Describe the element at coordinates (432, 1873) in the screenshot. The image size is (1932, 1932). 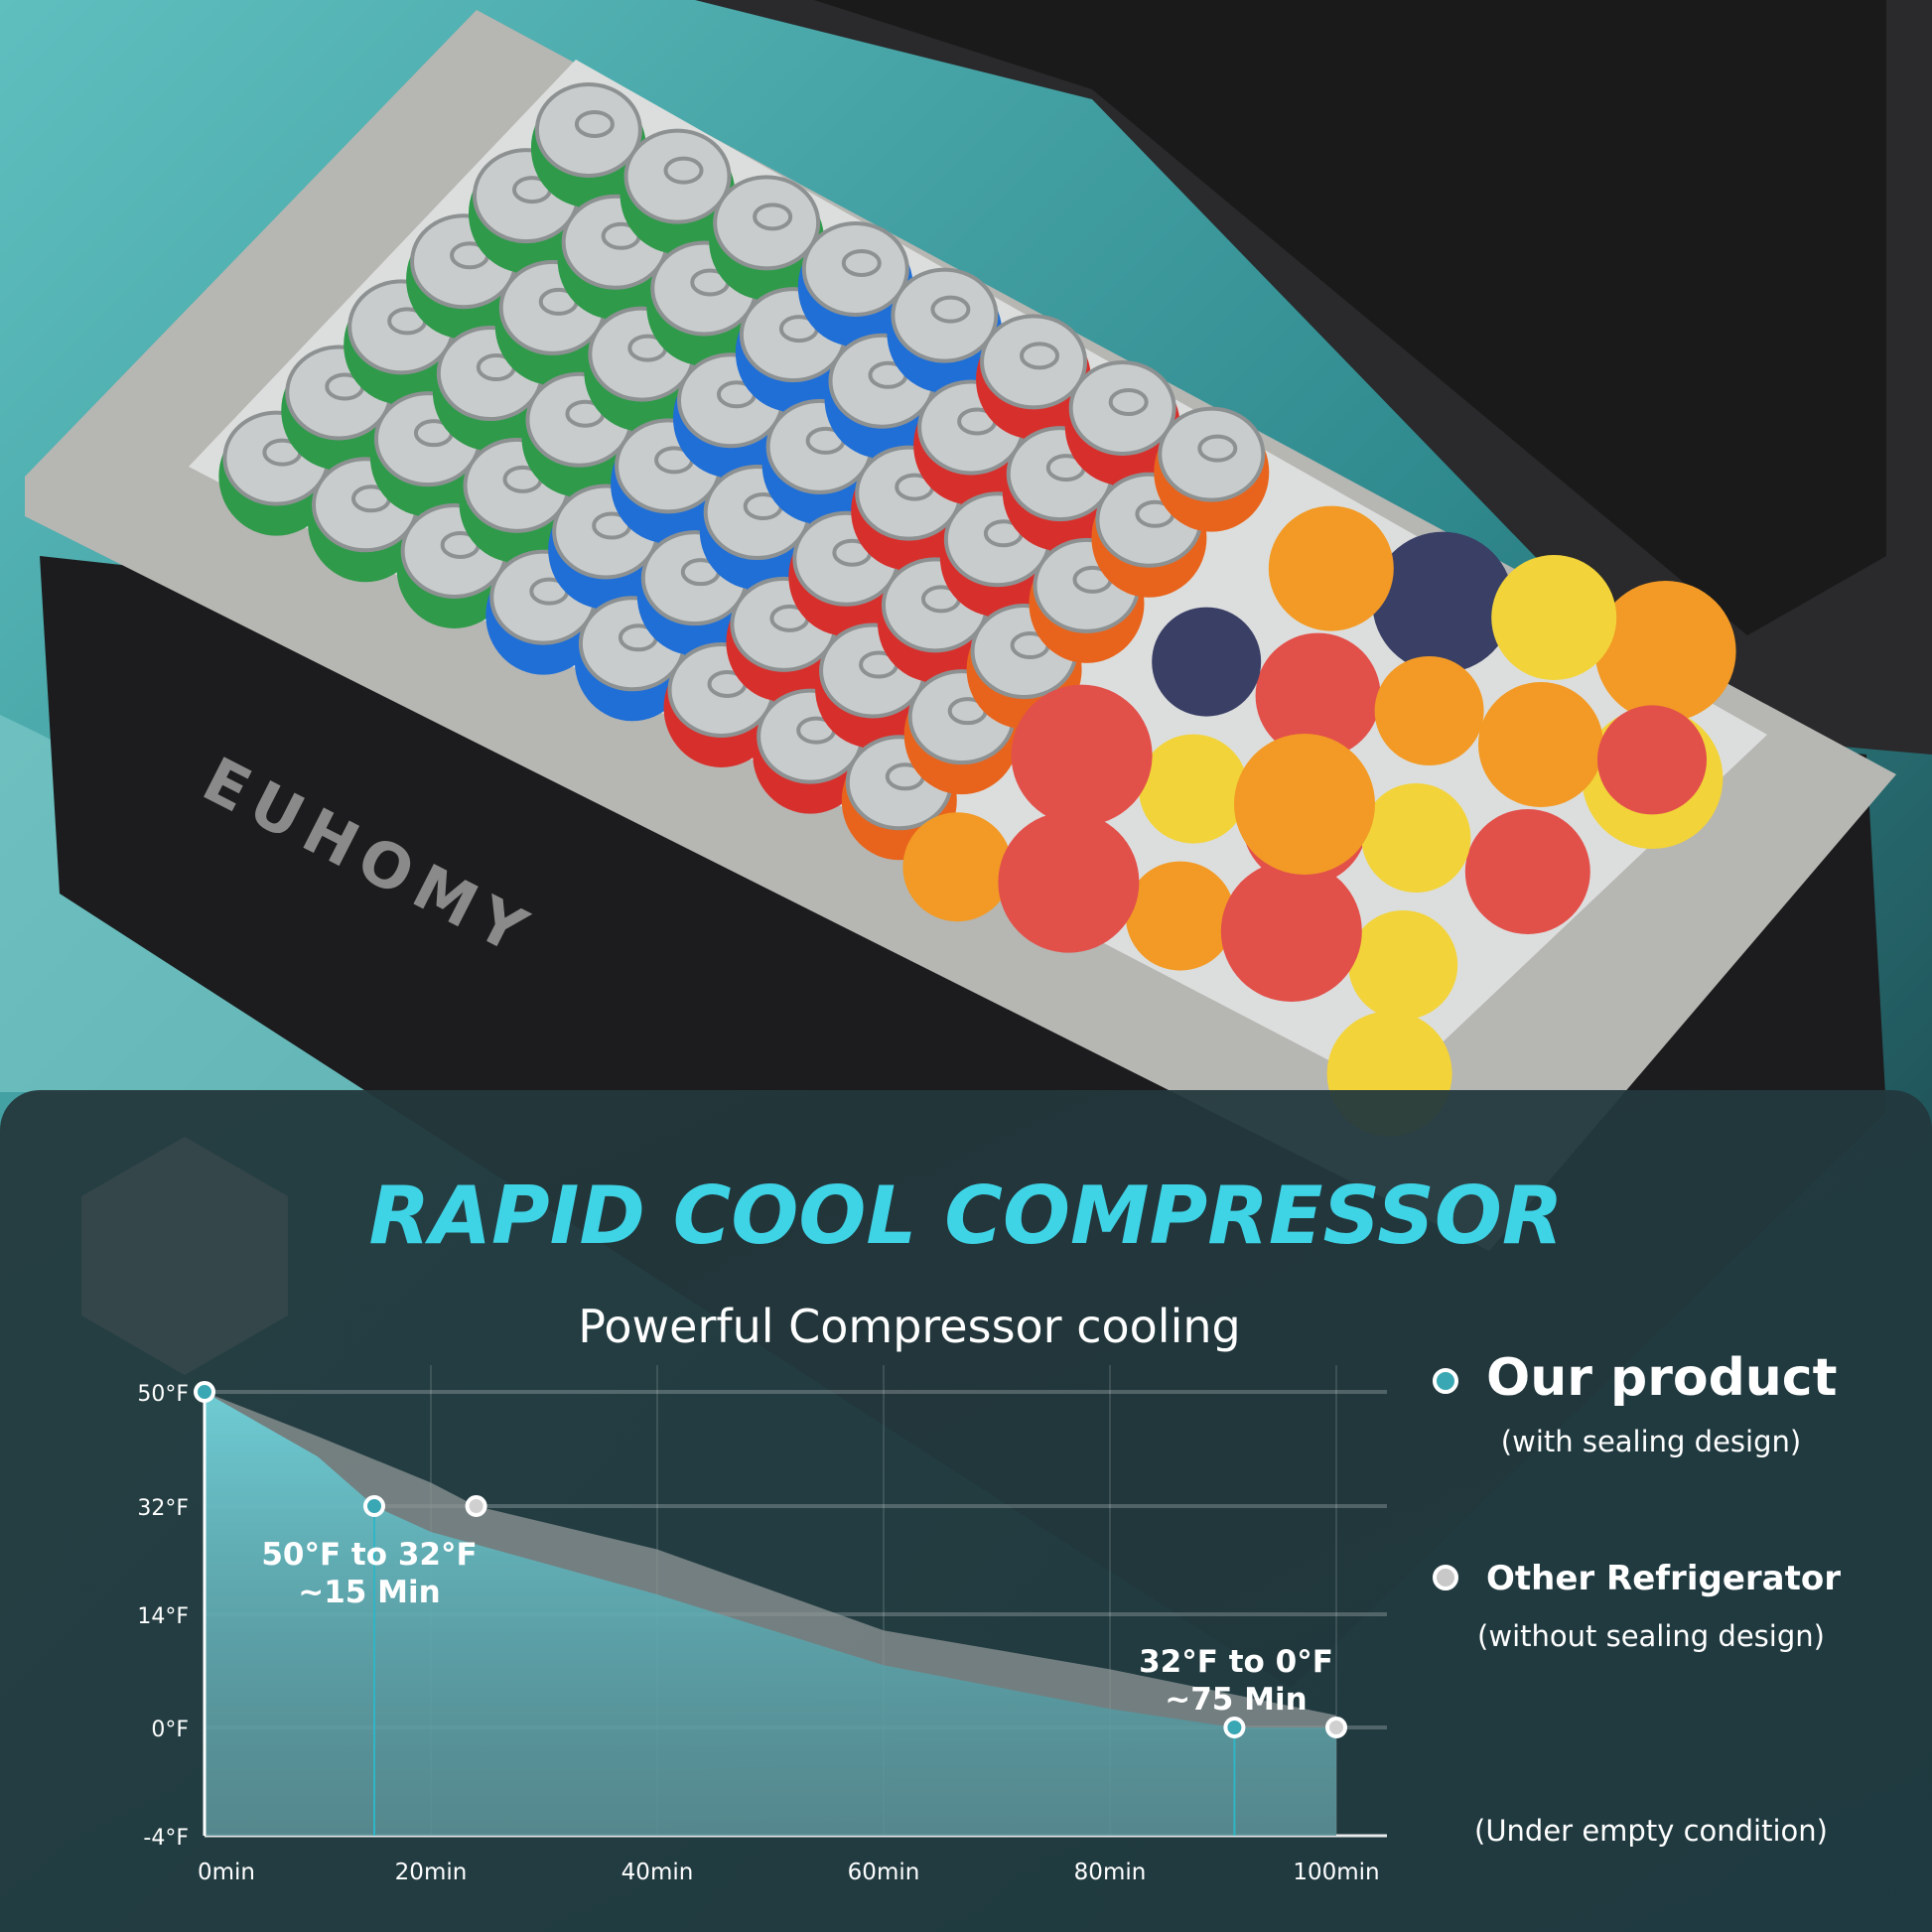
I see `x-tick-label: 20min` at that location.